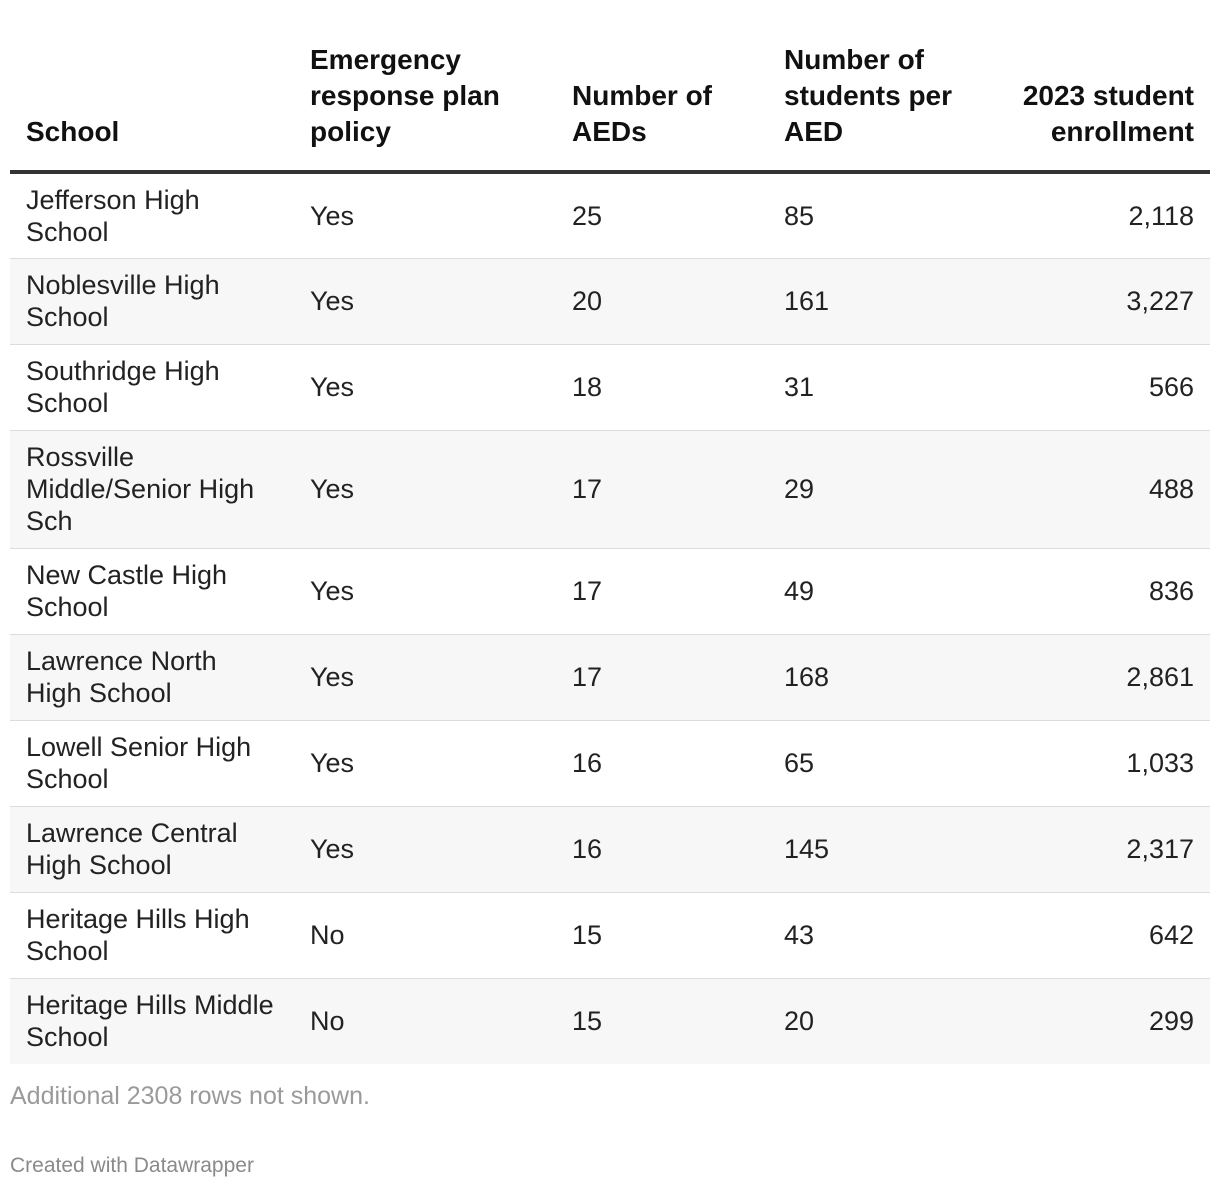 This screenshot has width=1220, height=1190. I want to click on table-row: Noblesville High School Yes 20 161 3,227, so click(610, 301).